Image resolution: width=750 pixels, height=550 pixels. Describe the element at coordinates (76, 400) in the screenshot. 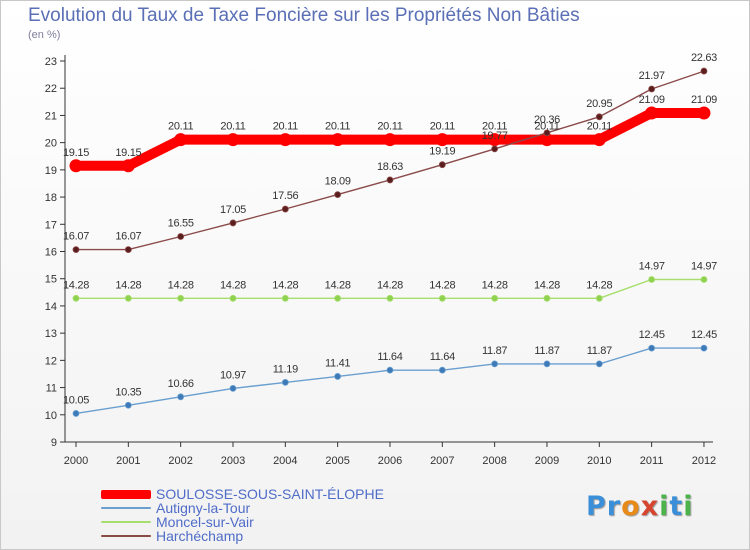

I see `data-label: 10.05` at that location.